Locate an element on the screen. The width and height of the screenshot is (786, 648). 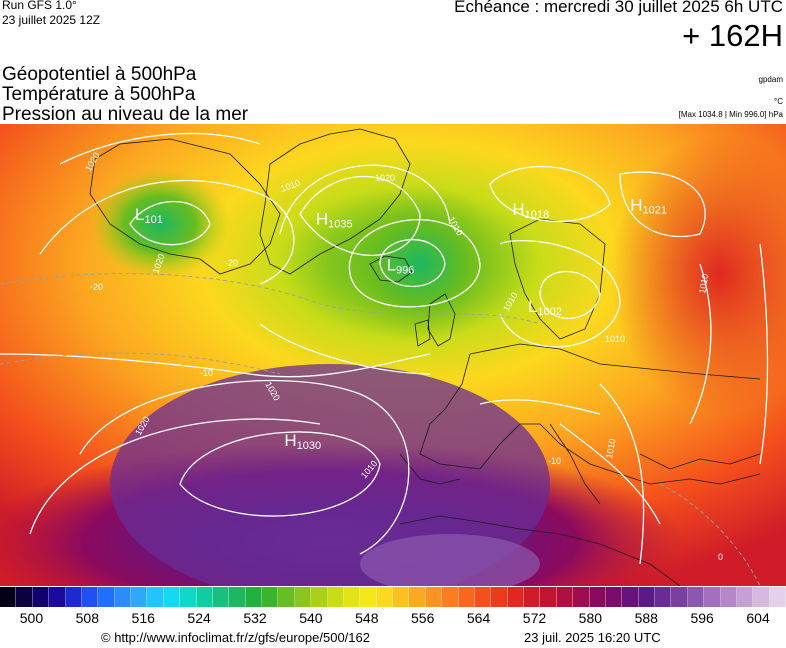
generated-time: 23 juil. 2025 16:20 UTC is located at coordinates (592, 637).